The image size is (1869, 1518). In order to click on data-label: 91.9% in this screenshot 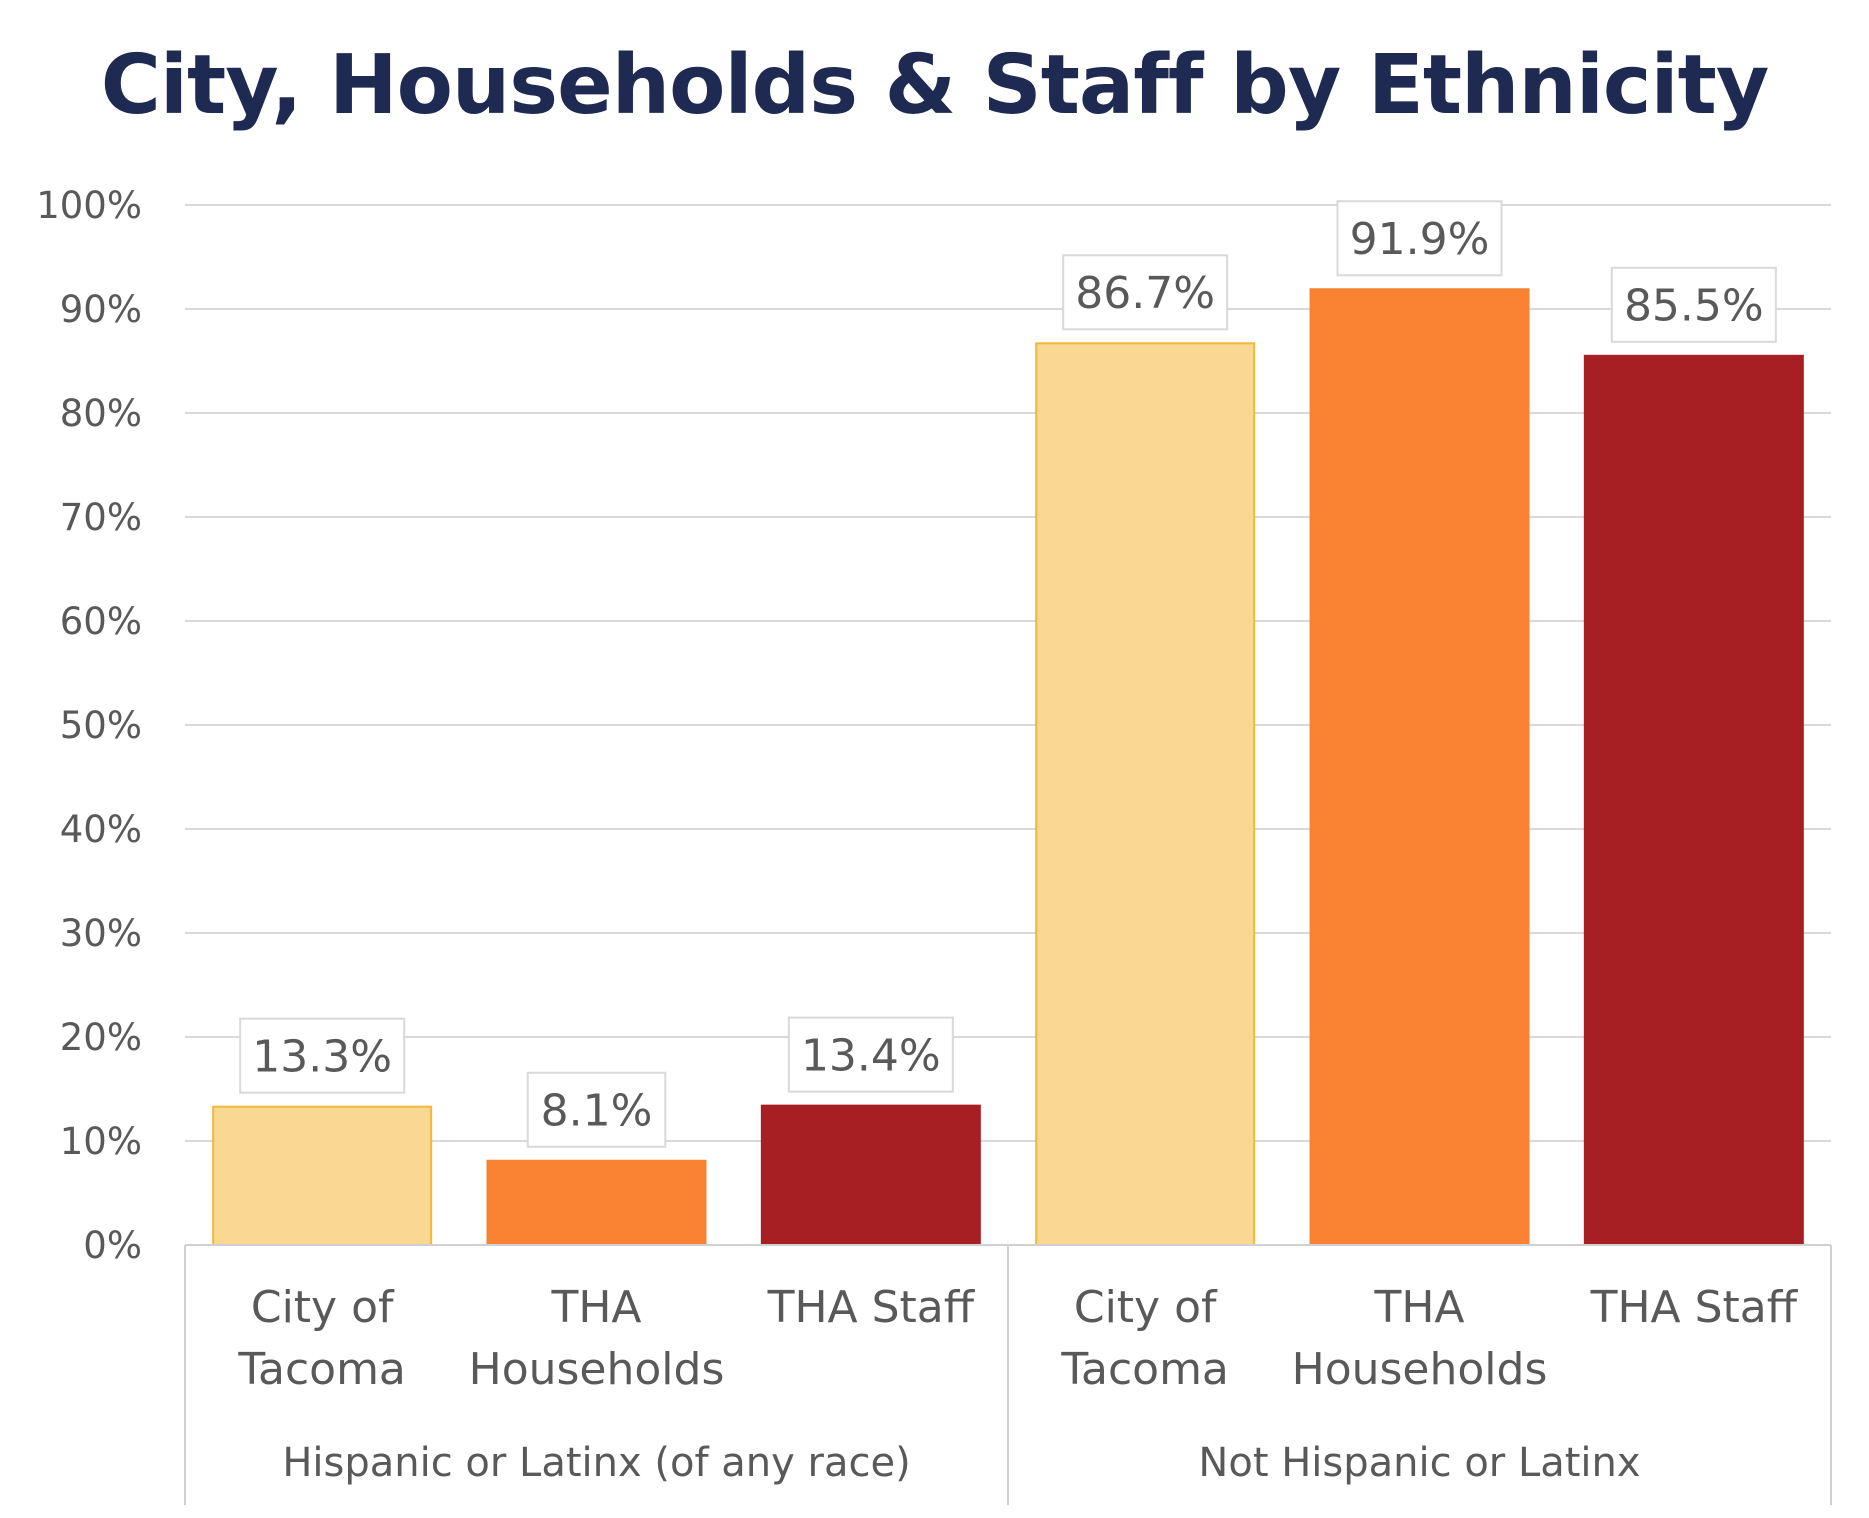, I will do `click(1420, 239)`.